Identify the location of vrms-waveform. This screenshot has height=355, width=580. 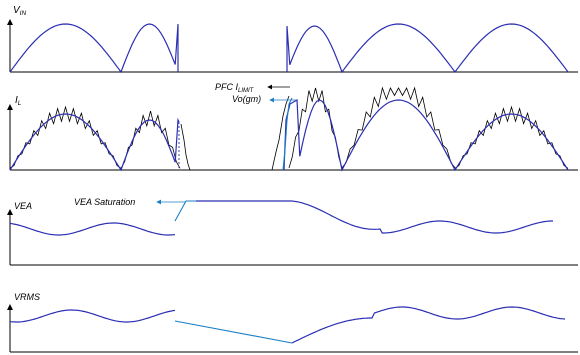
(287, 325).